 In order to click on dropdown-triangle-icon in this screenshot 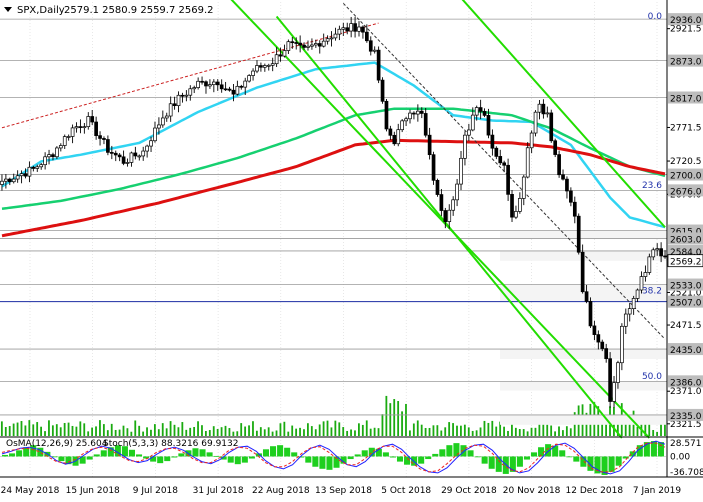, I will do `click(8, 9)`.